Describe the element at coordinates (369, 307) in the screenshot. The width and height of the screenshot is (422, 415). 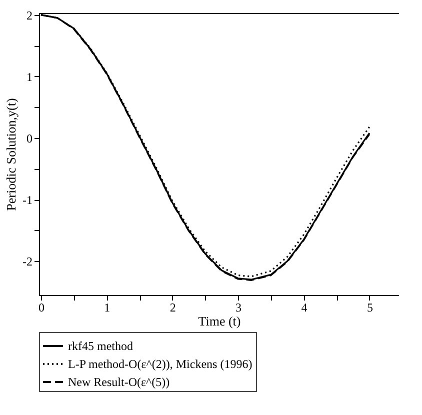
I see `x-tick-label: 5` at that location.